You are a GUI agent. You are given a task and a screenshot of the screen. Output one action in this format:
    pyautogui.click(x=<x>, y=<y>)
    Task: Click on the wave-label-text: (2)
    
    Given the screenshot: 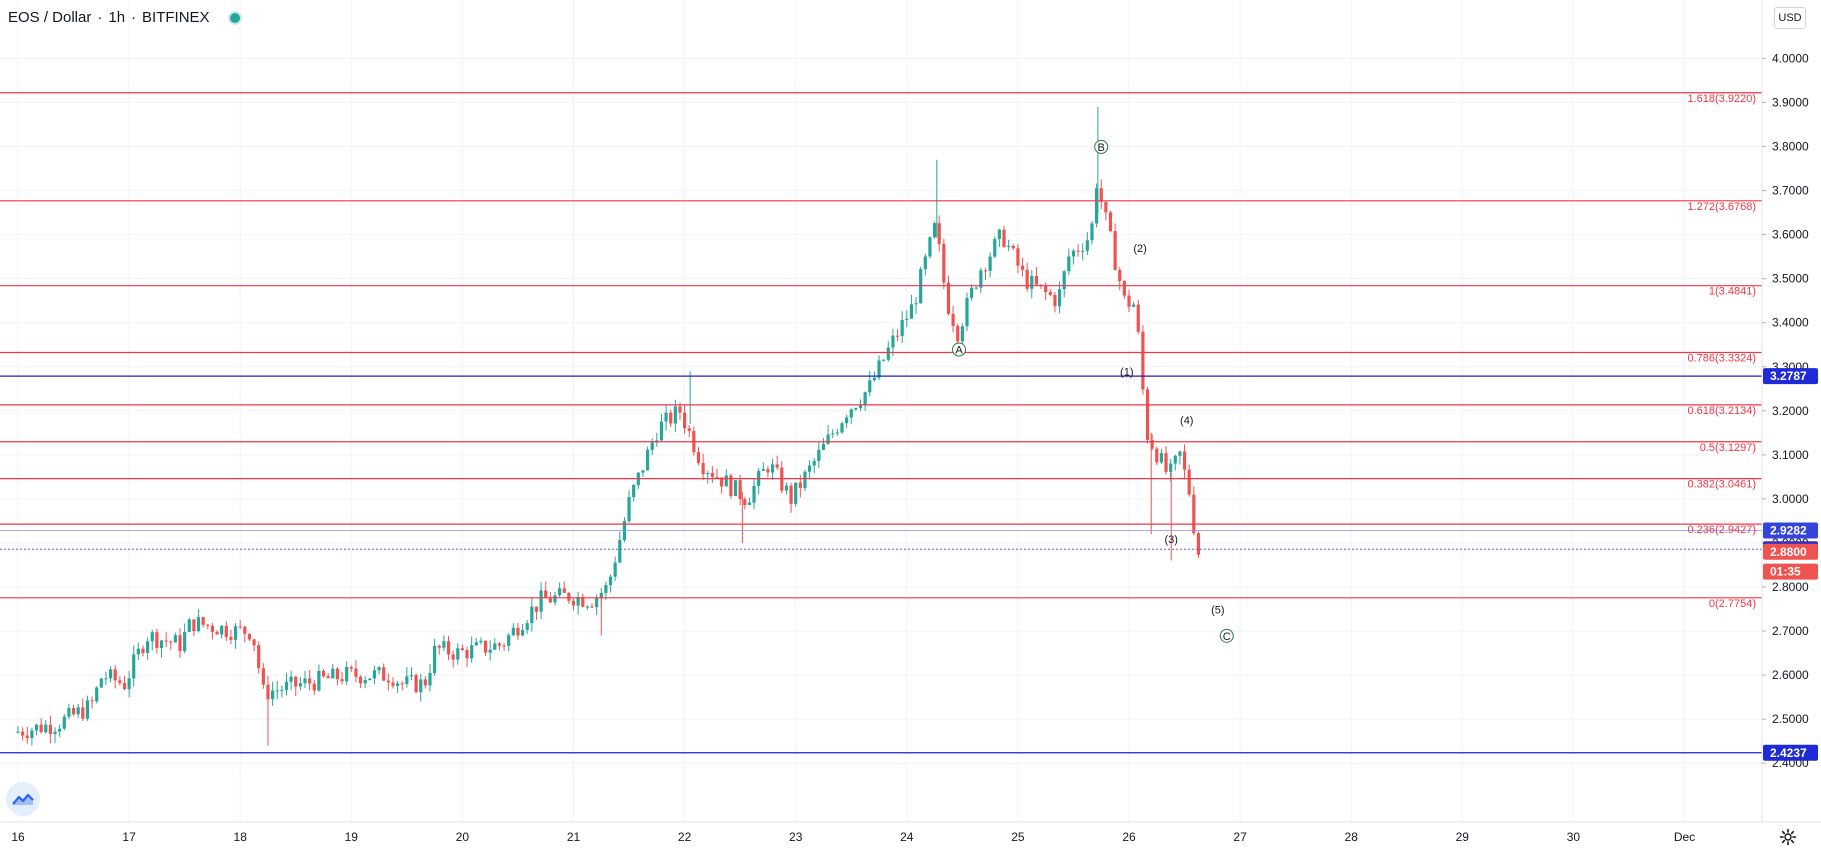 What is the action you would take?
    pyautogui.click(x=1139, y=249)
    